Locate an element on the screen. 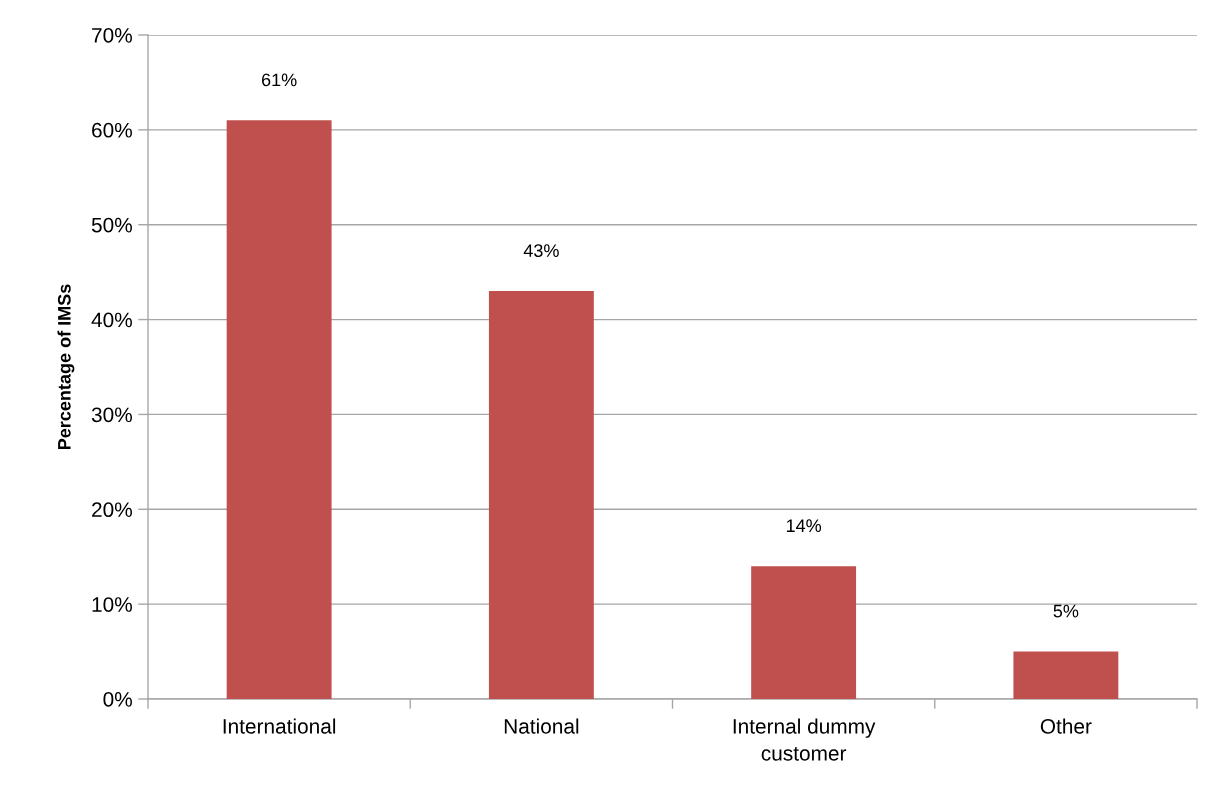 The width and height of the screenshot is (1212, 798). x-tick-label: National is located at coordinates (541, 726).